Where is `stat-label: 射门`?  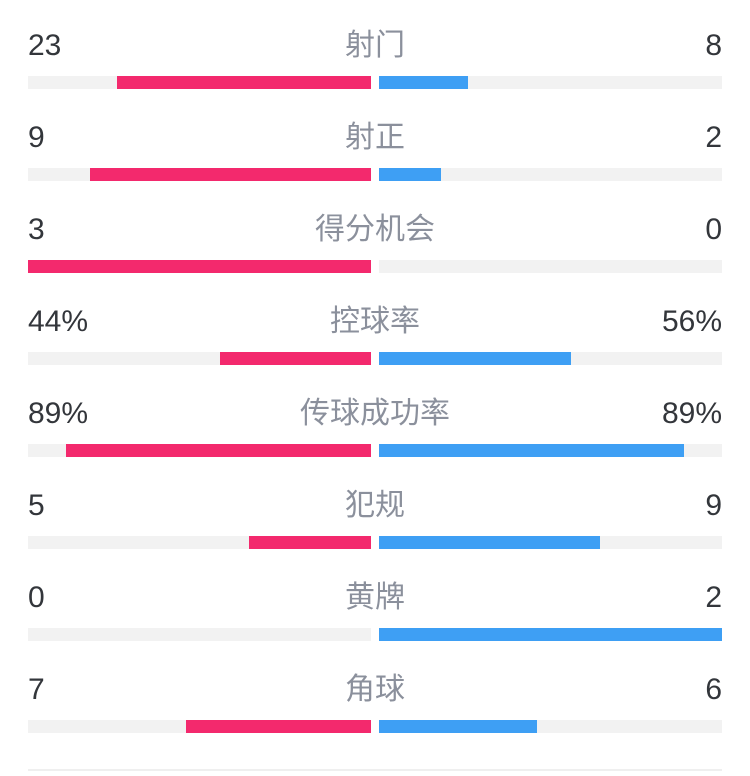 stat-label: 射门 is located at coordinates (375, 45).